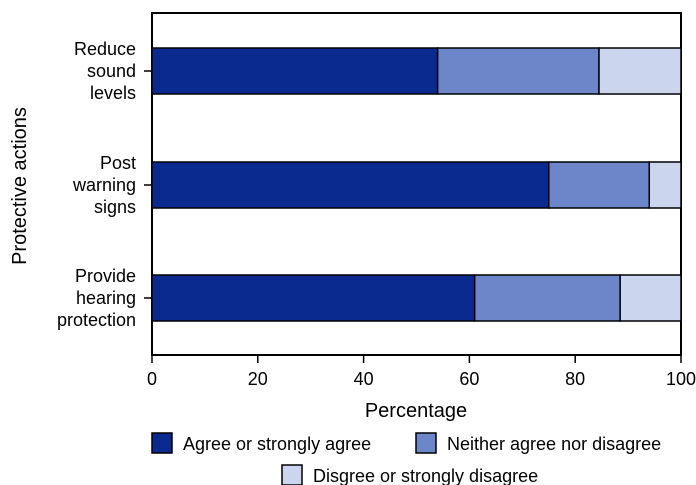 Image resolution: width=696 pixels, height=485 pixels. I want to click on y-axis-label: Protective actions, so click(20, 186).